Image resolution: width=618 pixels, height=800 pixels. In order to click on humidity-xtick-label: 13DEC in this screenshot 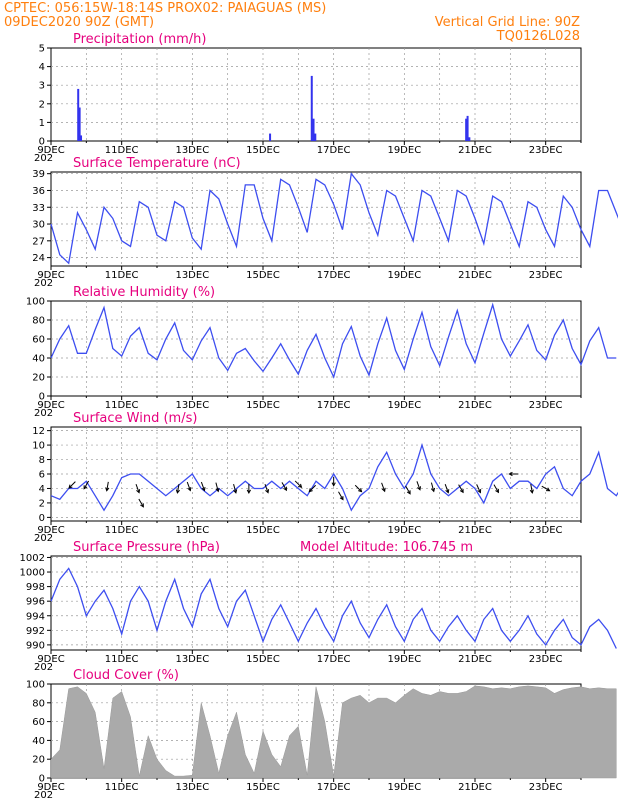, I will do `click(192, 405)`.